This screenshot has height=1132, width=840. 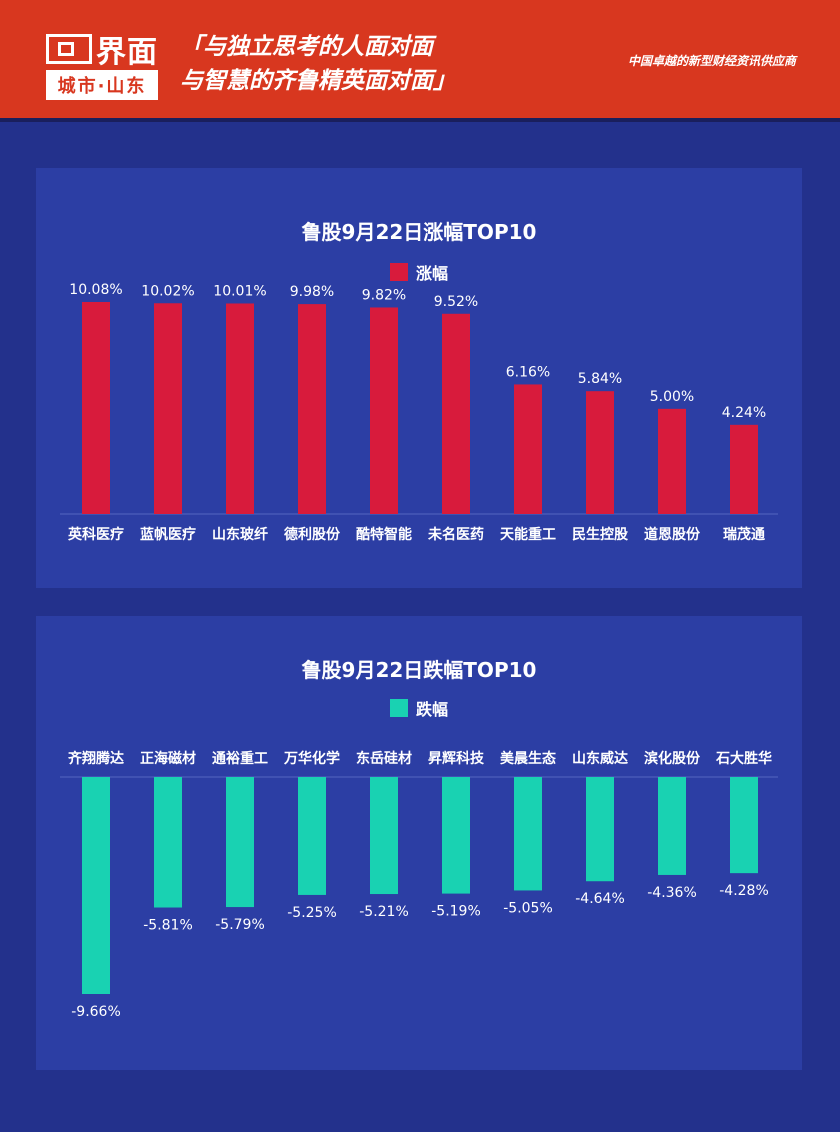 I want to click on gain-legend-label: 涨幅, so click(x=431, y=273).